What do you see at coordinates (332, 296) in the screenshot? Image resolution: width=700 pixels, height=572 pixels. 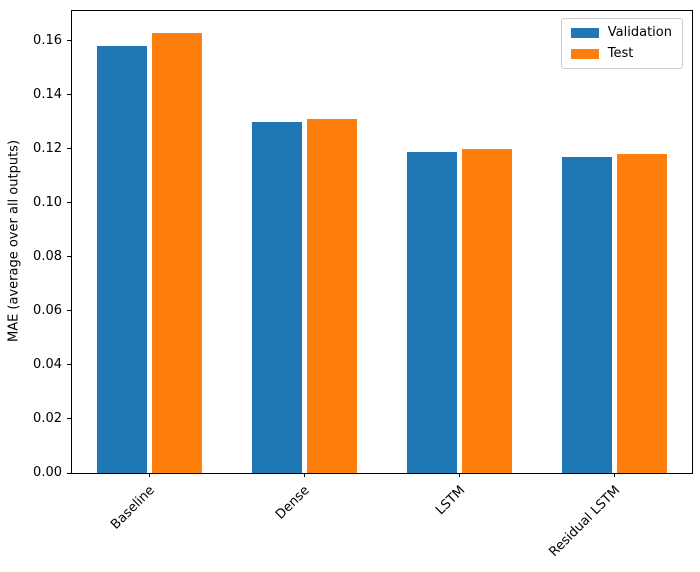 I see `bar-test-dense` at bounding box center [332, 296].